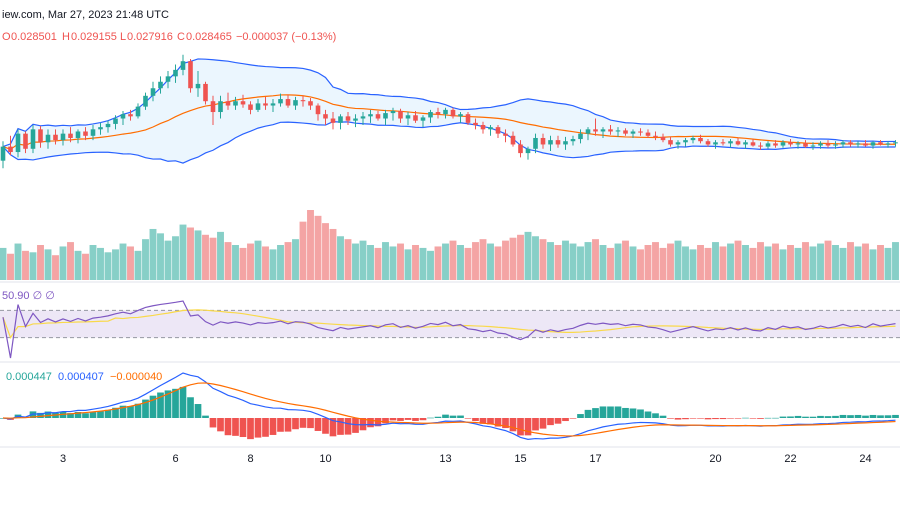 The image size is (900, 505). Describe the element at coordinates (123, 37) in the screenshot. I see `ohlc-low-label: L` at that location.